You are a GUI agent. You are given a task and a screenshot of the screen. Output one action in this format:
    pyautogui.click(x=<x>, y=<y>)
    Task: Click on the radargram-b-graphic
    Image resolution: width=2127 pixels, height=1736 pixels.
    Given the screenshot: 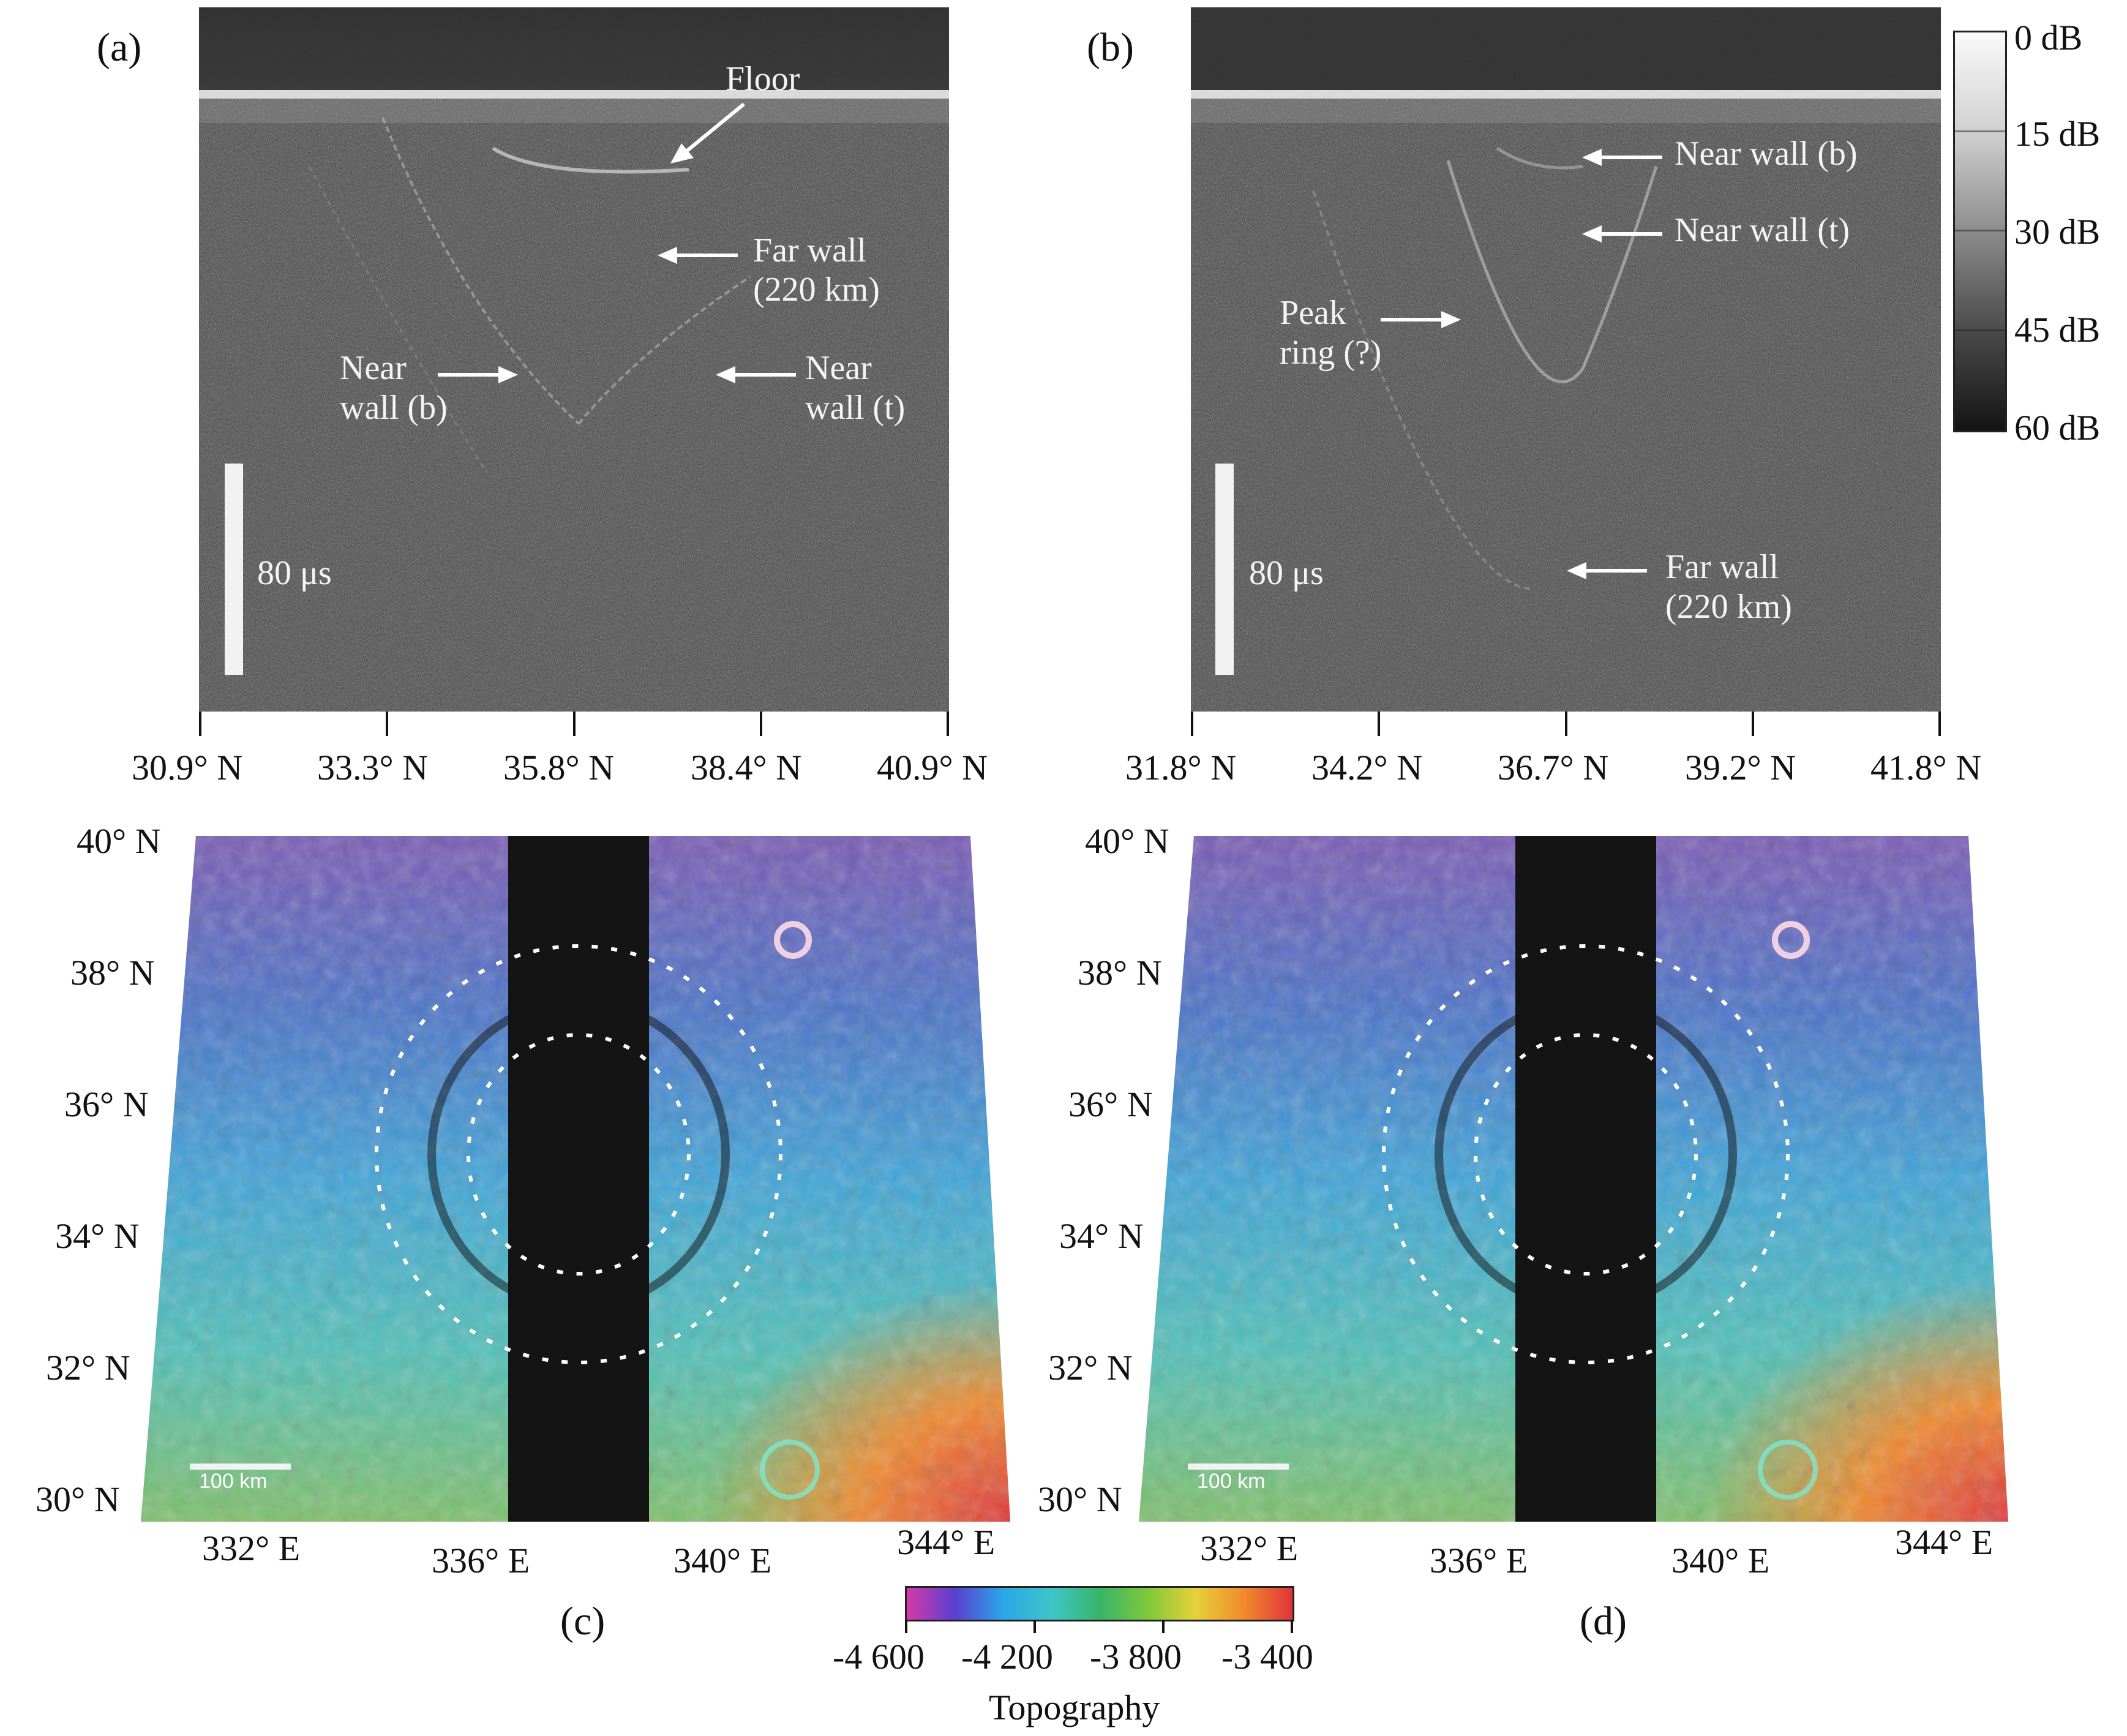 What is the action you would take?
    pyautogui.click(x=1566, y=359)
    